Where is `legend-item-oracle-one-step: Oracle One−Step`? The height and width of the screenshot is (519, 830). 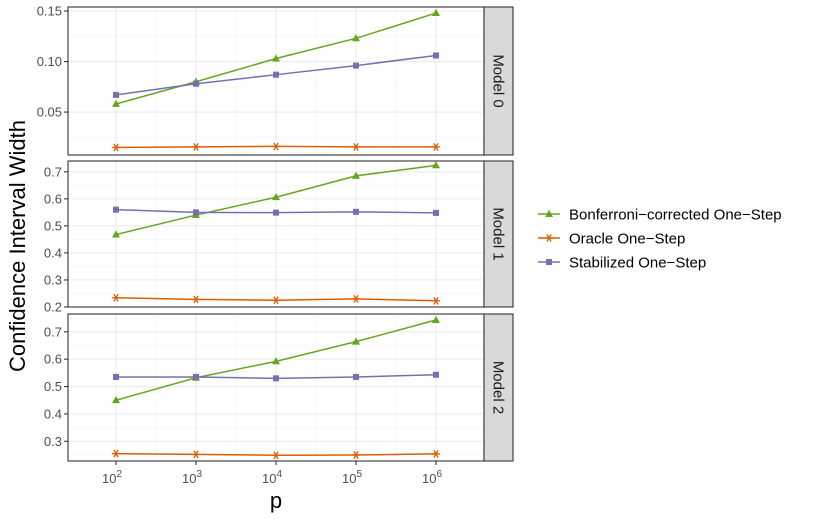 legend-item-oracle-one-step: Oracle One−Step is located at coordinates (611, 239).